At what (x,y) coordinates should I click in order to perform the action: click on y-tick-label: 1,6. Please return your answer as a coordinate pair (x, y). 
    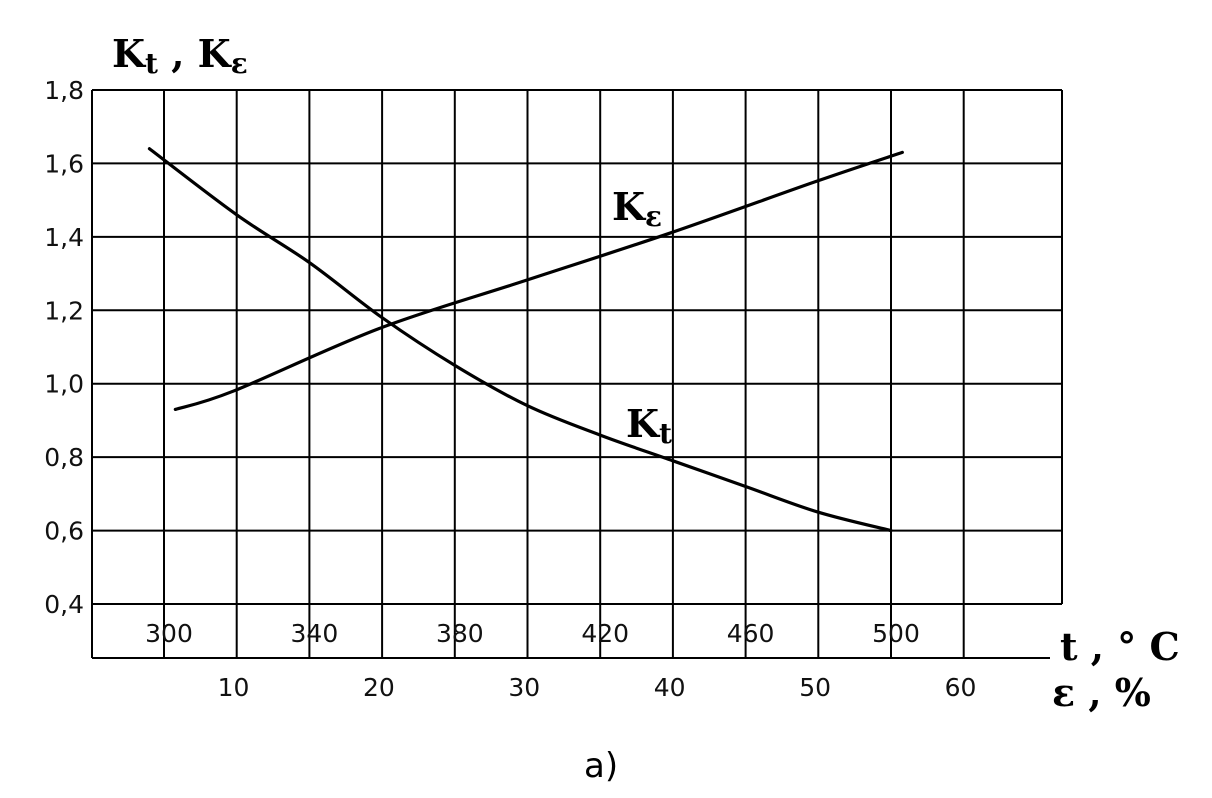
    Looking at the image, I should click on (64, 163).